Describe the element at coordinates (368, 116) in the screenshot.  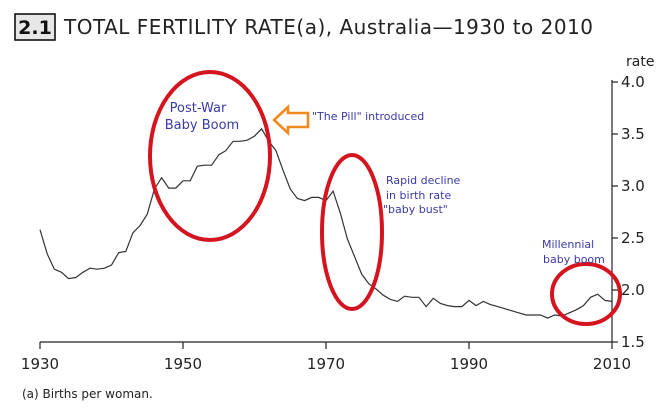
I see `pill-label: "The Pill" introduced` at that location.